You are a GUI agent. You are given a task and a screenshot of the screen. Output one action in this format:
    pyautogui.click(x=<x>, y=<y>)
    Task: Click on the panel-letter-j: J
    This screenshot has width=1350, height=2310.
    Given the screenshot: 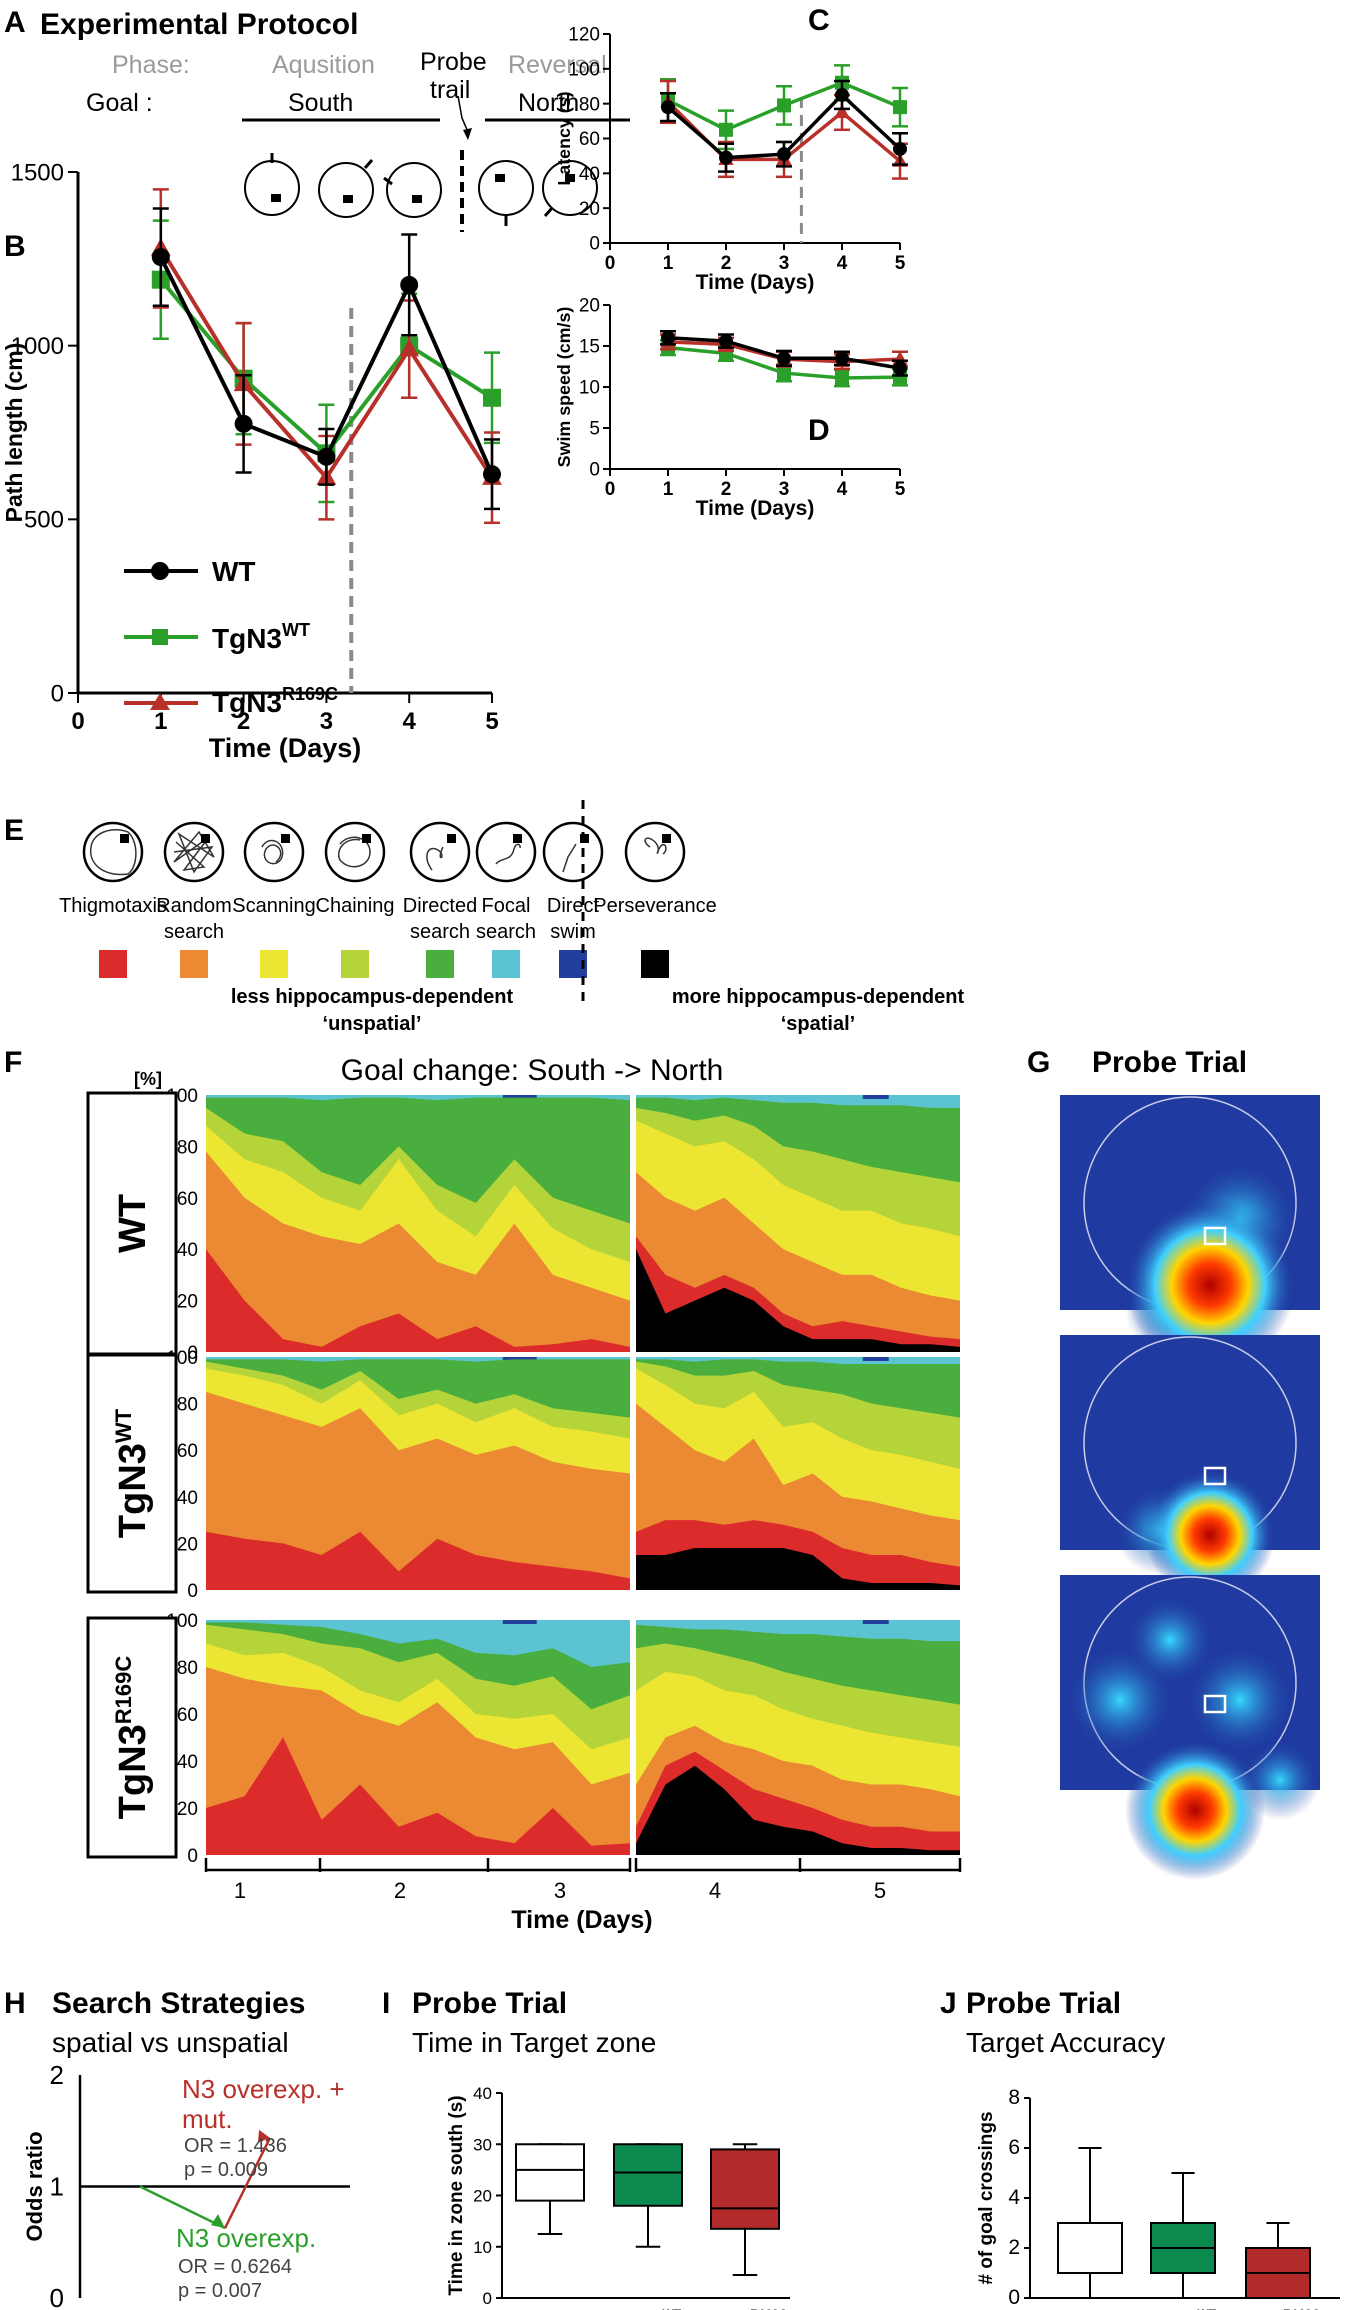 What is the action you would take?
    pyautogui.click(x=948, y=2003)
    